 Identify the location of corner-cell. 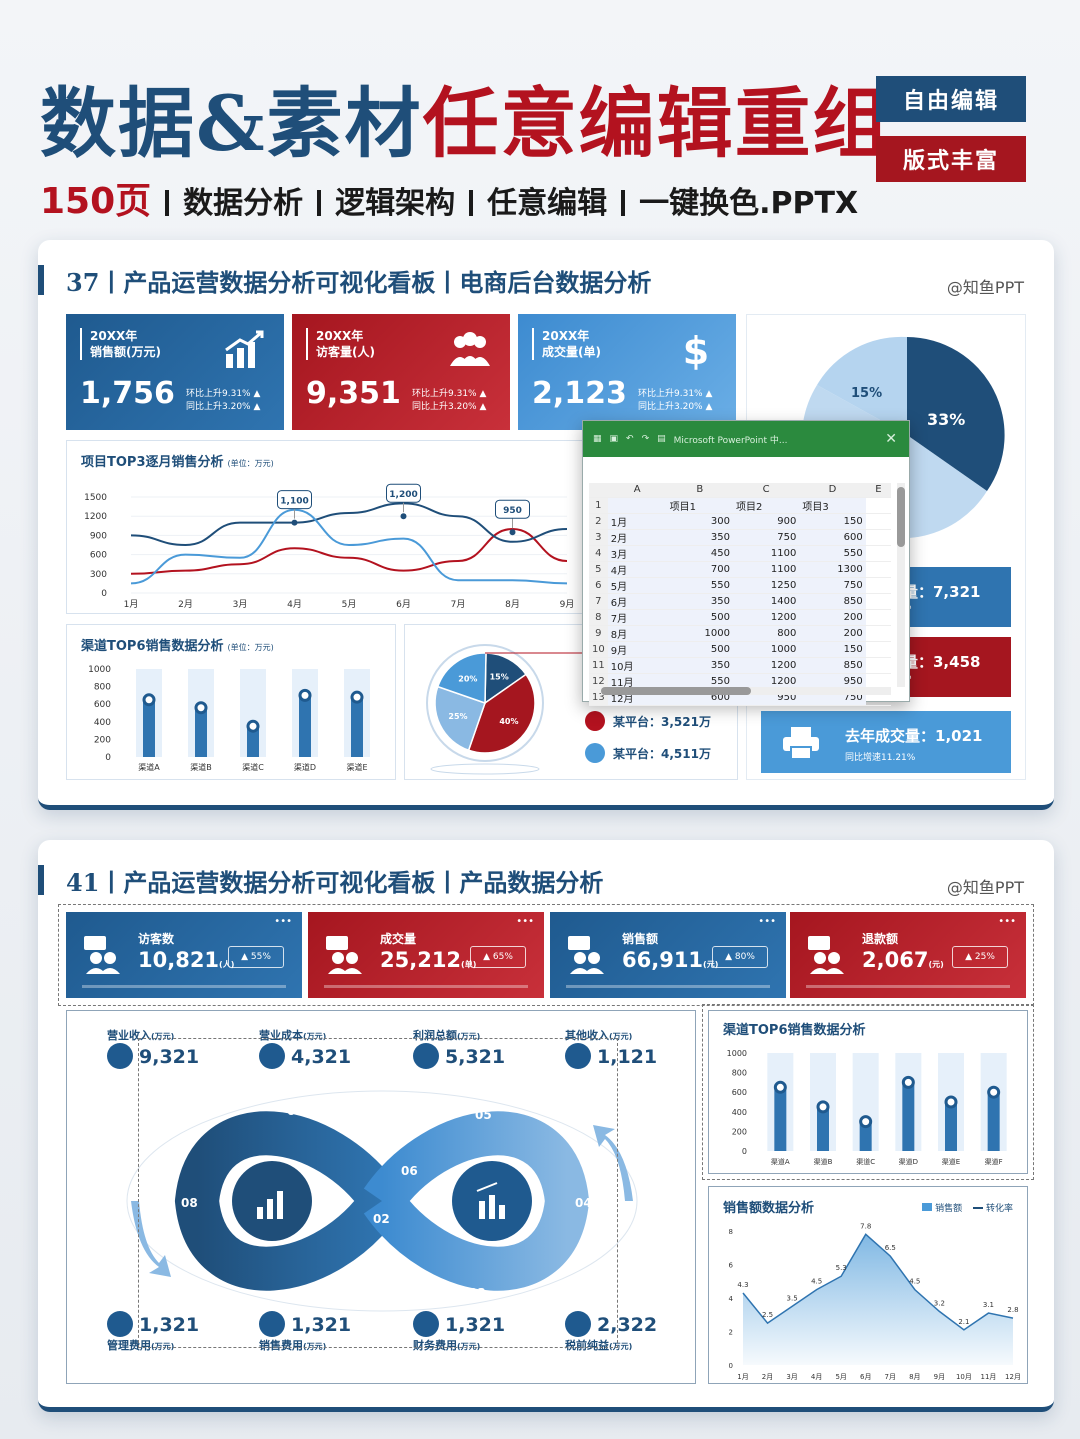
(598, 490).